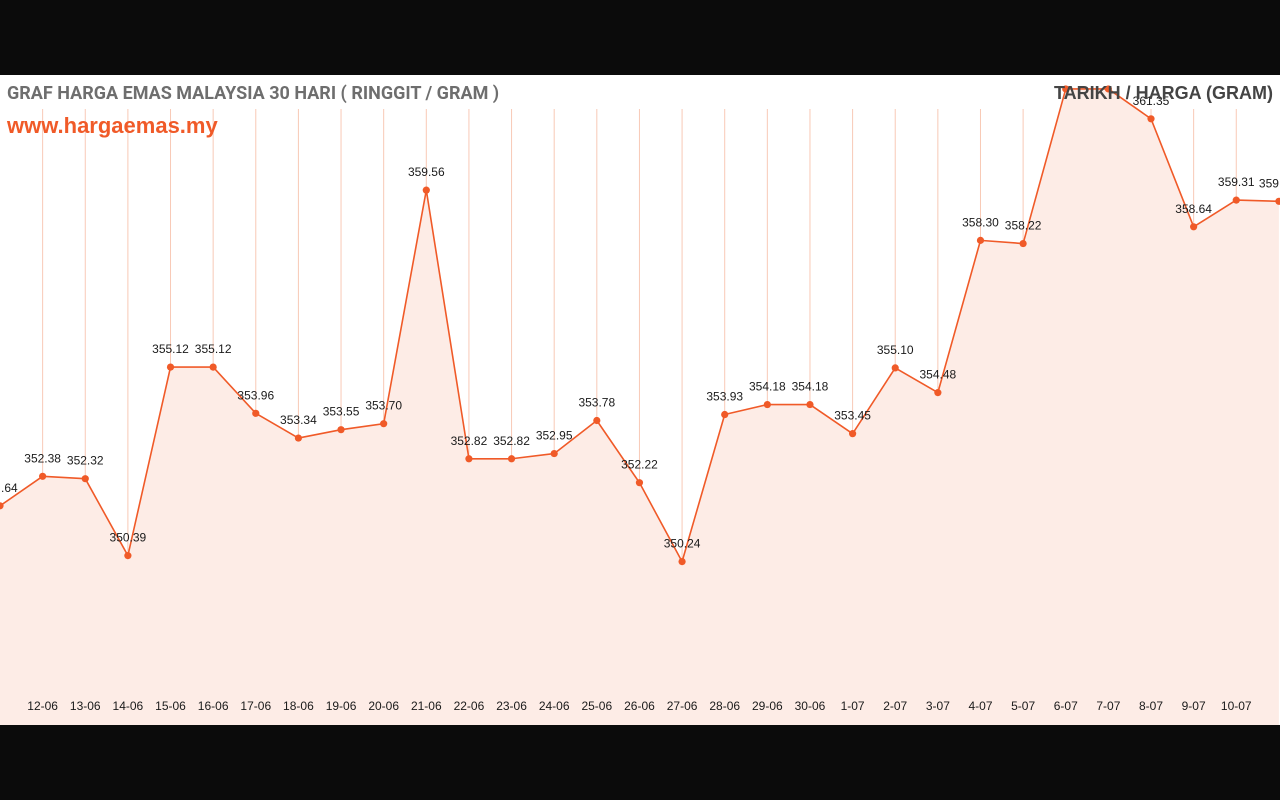 The image size is (1280, 800). Describe the element at coordinates (341, 412) in the screenshot. I see `data-label-19-06: 353.55` at that location.